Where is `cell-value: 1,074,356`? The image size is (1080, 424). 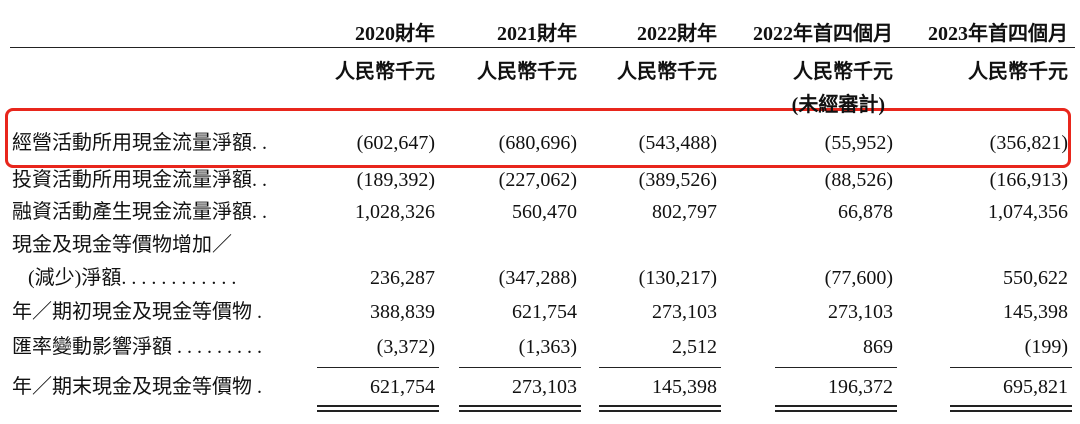 cell-value: 1,074,356 is located at coordinates (1028, 212).